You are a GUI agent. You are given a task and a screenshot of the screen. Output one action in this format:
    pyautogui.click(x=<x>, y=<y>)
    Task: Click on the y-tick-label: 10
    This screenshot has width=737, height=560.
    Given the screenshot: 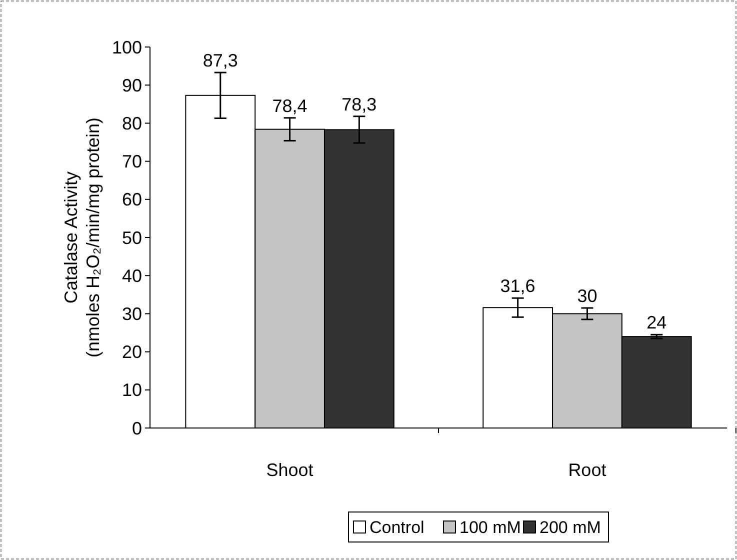 What is the action you would take?
    pyautogui.click(x=132, y=390)
    